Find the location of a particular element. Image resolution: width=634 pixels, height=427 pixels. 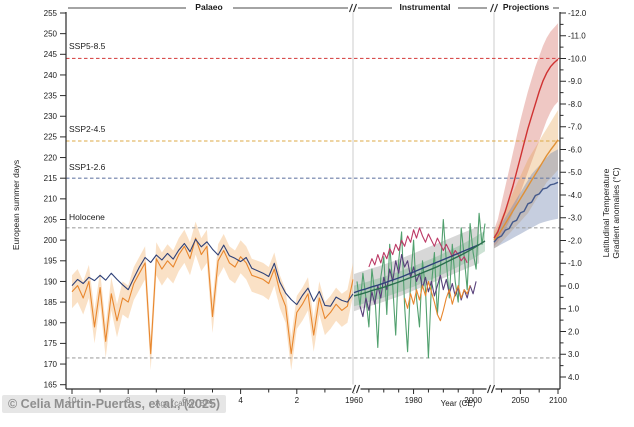

palaeo-reconstruction-orange-line is located at coordinates (212, 296).